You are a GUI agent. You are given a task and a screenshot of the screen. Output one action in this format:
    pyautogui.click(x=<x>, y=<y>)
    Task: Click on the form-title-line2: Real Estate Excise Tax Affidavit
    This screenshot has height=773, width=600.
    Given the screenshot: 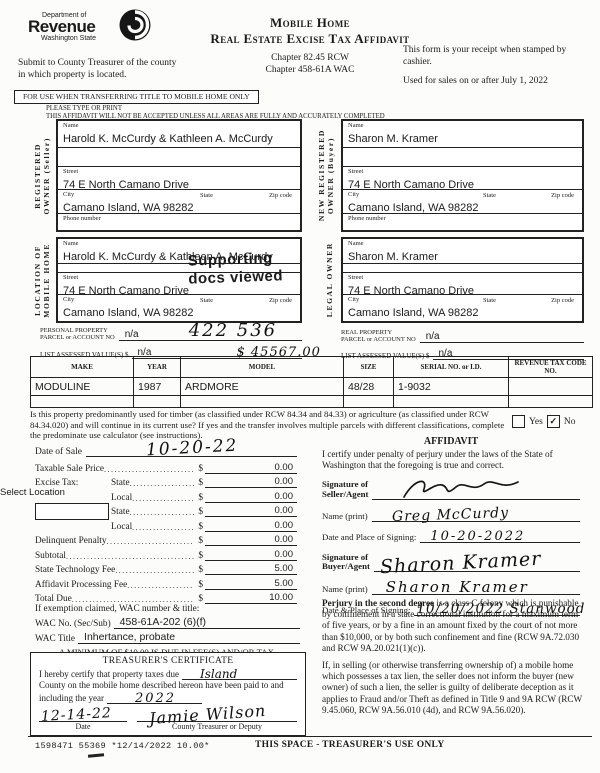 What is the action you would take?
    pyautogui.click(x=310, y=38)
    